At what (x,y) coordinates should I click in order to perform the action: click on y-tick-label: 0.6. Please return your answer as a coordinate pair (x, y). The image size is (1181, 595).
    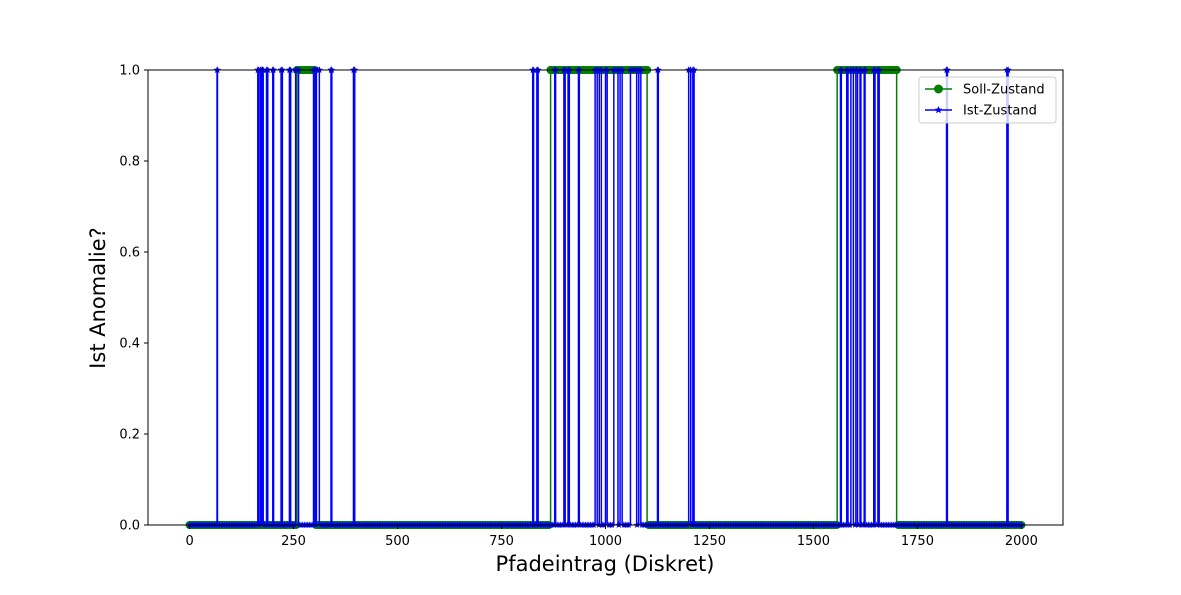
    Looking at the image, I should click on (129, 253).